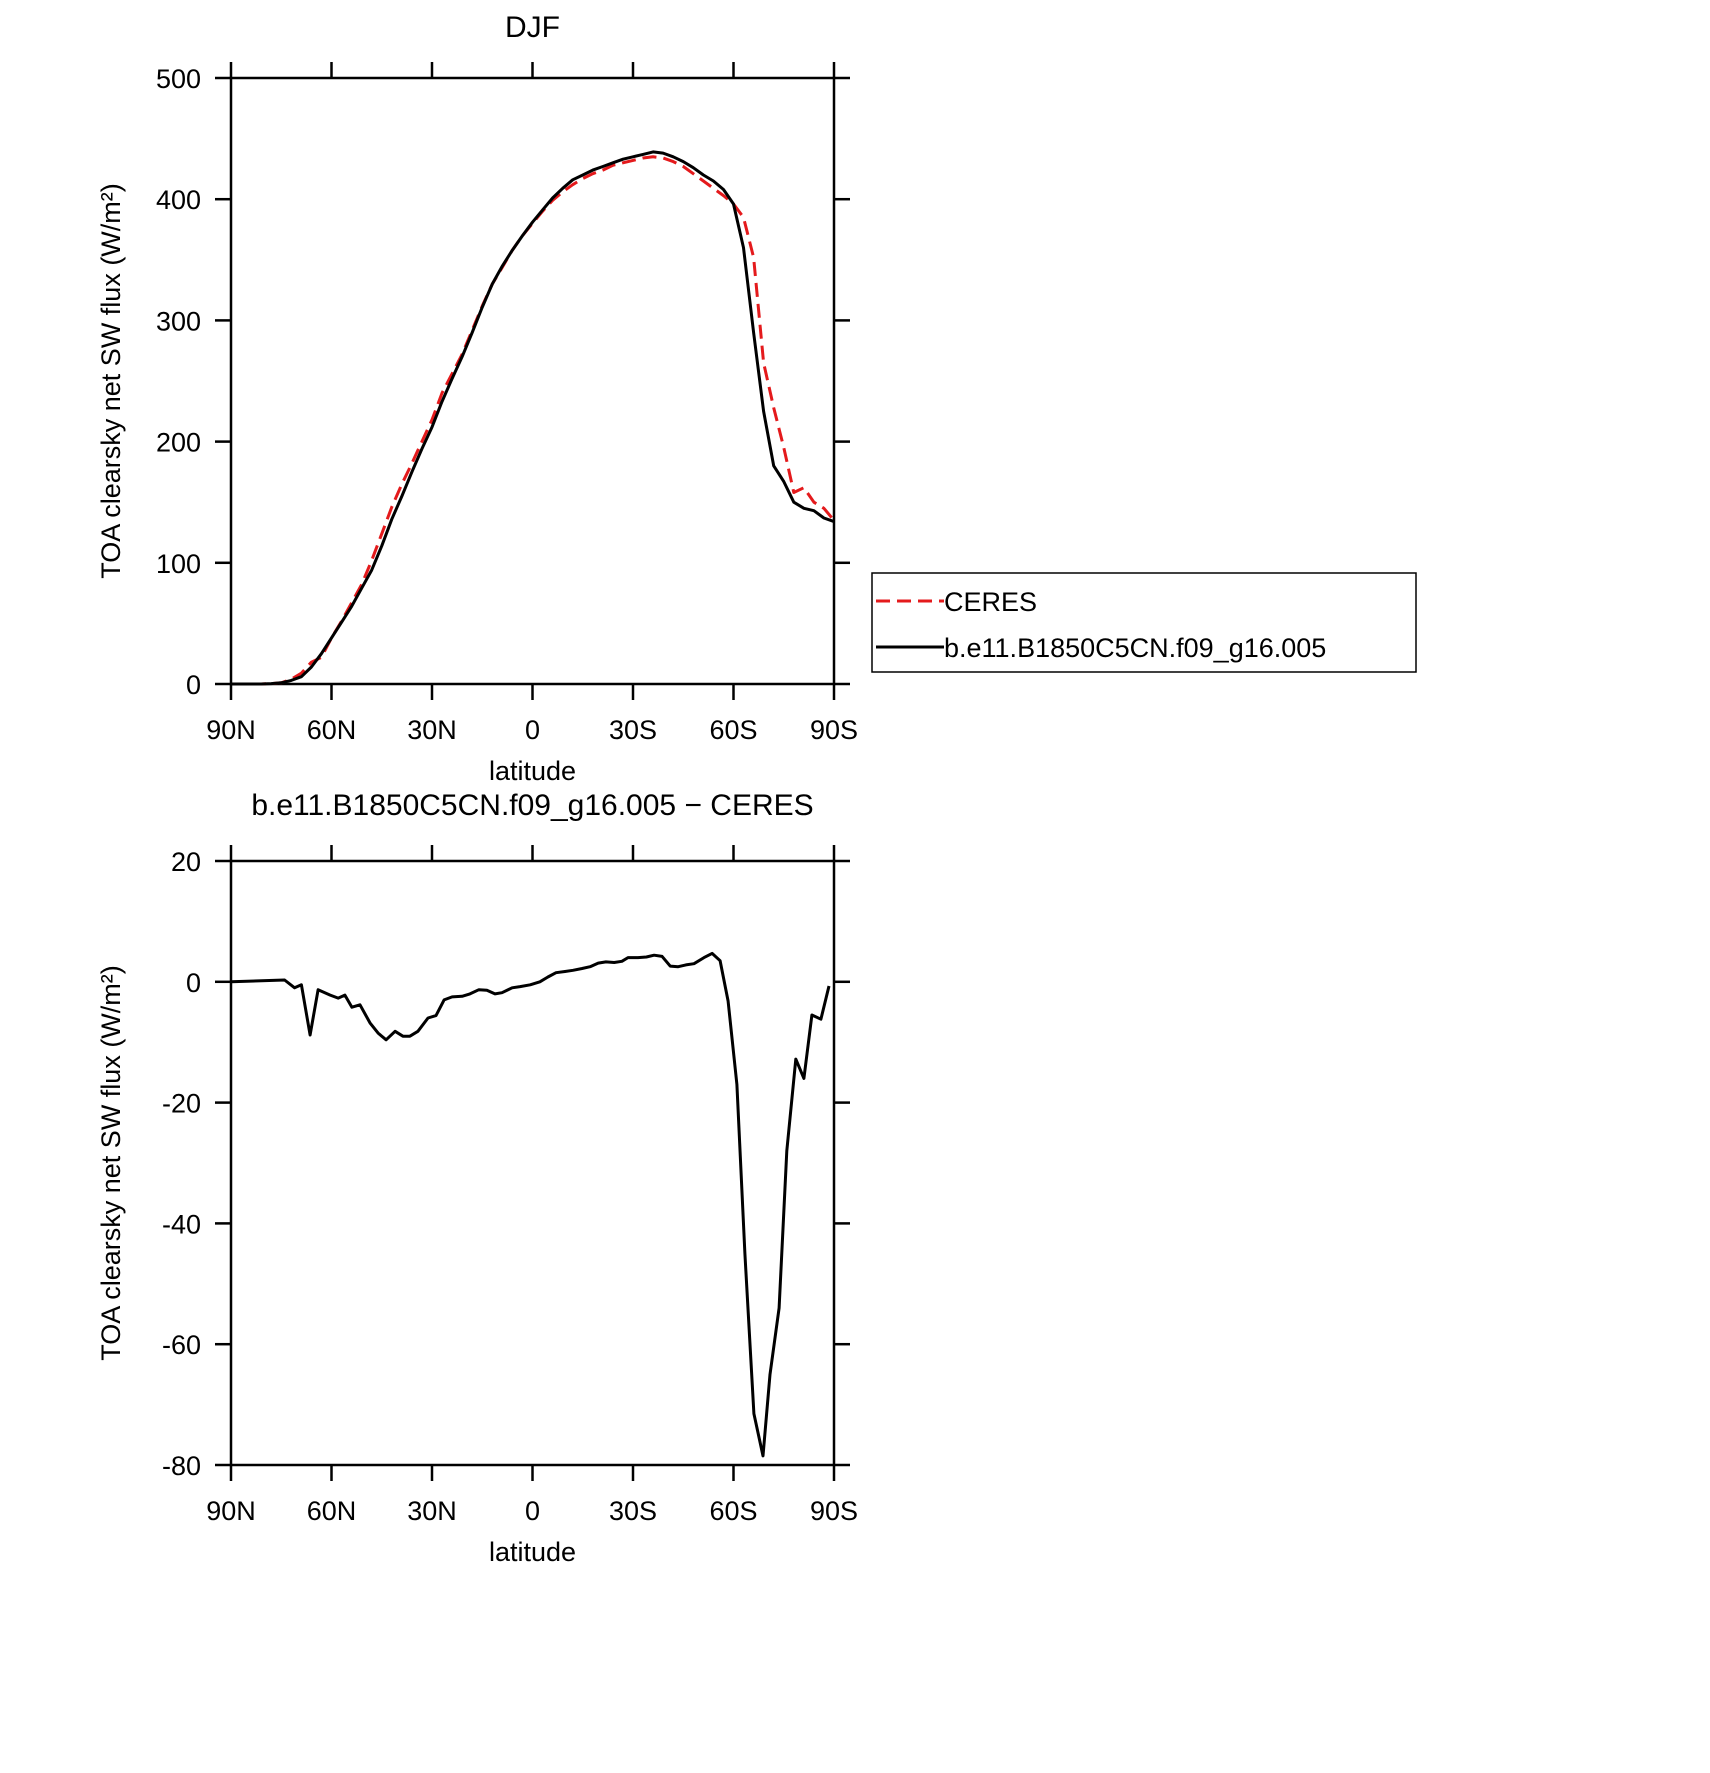 Image resolution: width=1710 pixels, height=1773 pixels. I want to click on y-tick-label: 200, so click(178, 443).